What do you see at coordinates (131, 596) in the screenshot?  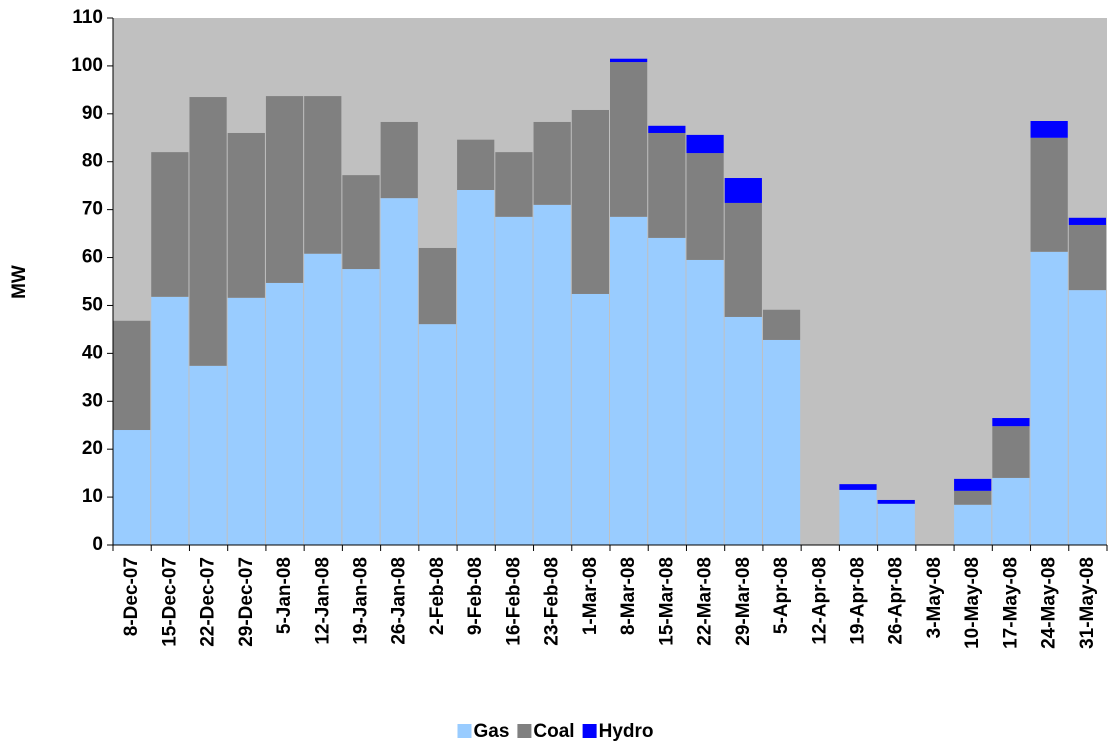 I see `x-tick-label: 8-Dec-07` at bounding box center [131, 596].